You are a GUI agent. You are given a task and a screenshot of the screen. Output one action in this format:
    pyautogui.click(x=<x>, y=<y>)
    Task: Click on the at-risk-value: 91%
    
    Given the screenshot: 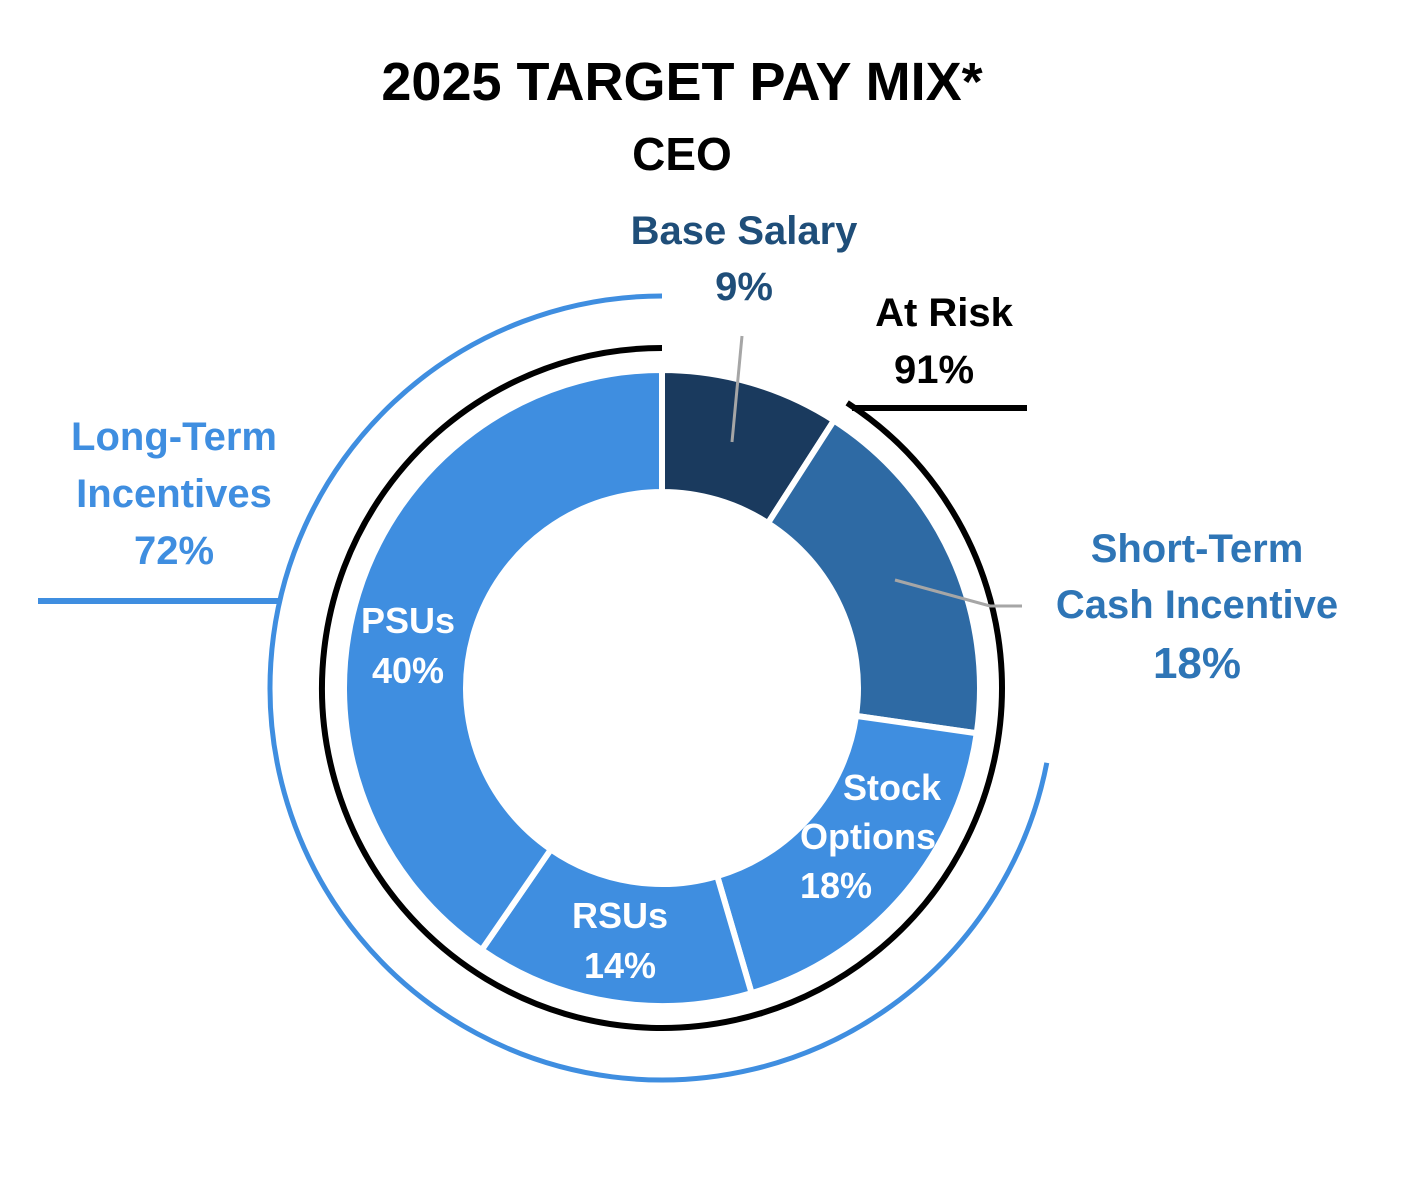 What is the action you would take?
    pyautogui.click(x=934, y=370)
    